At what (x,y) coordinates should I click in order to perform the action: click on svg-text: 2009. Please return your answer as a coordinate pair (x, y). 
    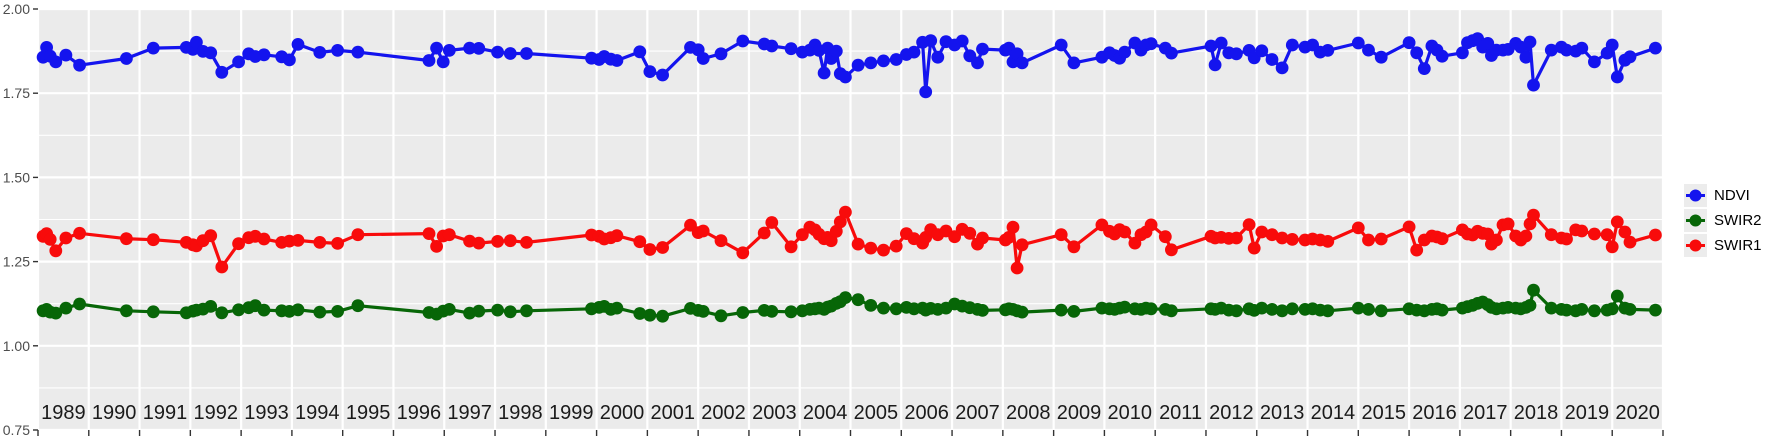
    Looking at the image, I should click on (1079, 413).